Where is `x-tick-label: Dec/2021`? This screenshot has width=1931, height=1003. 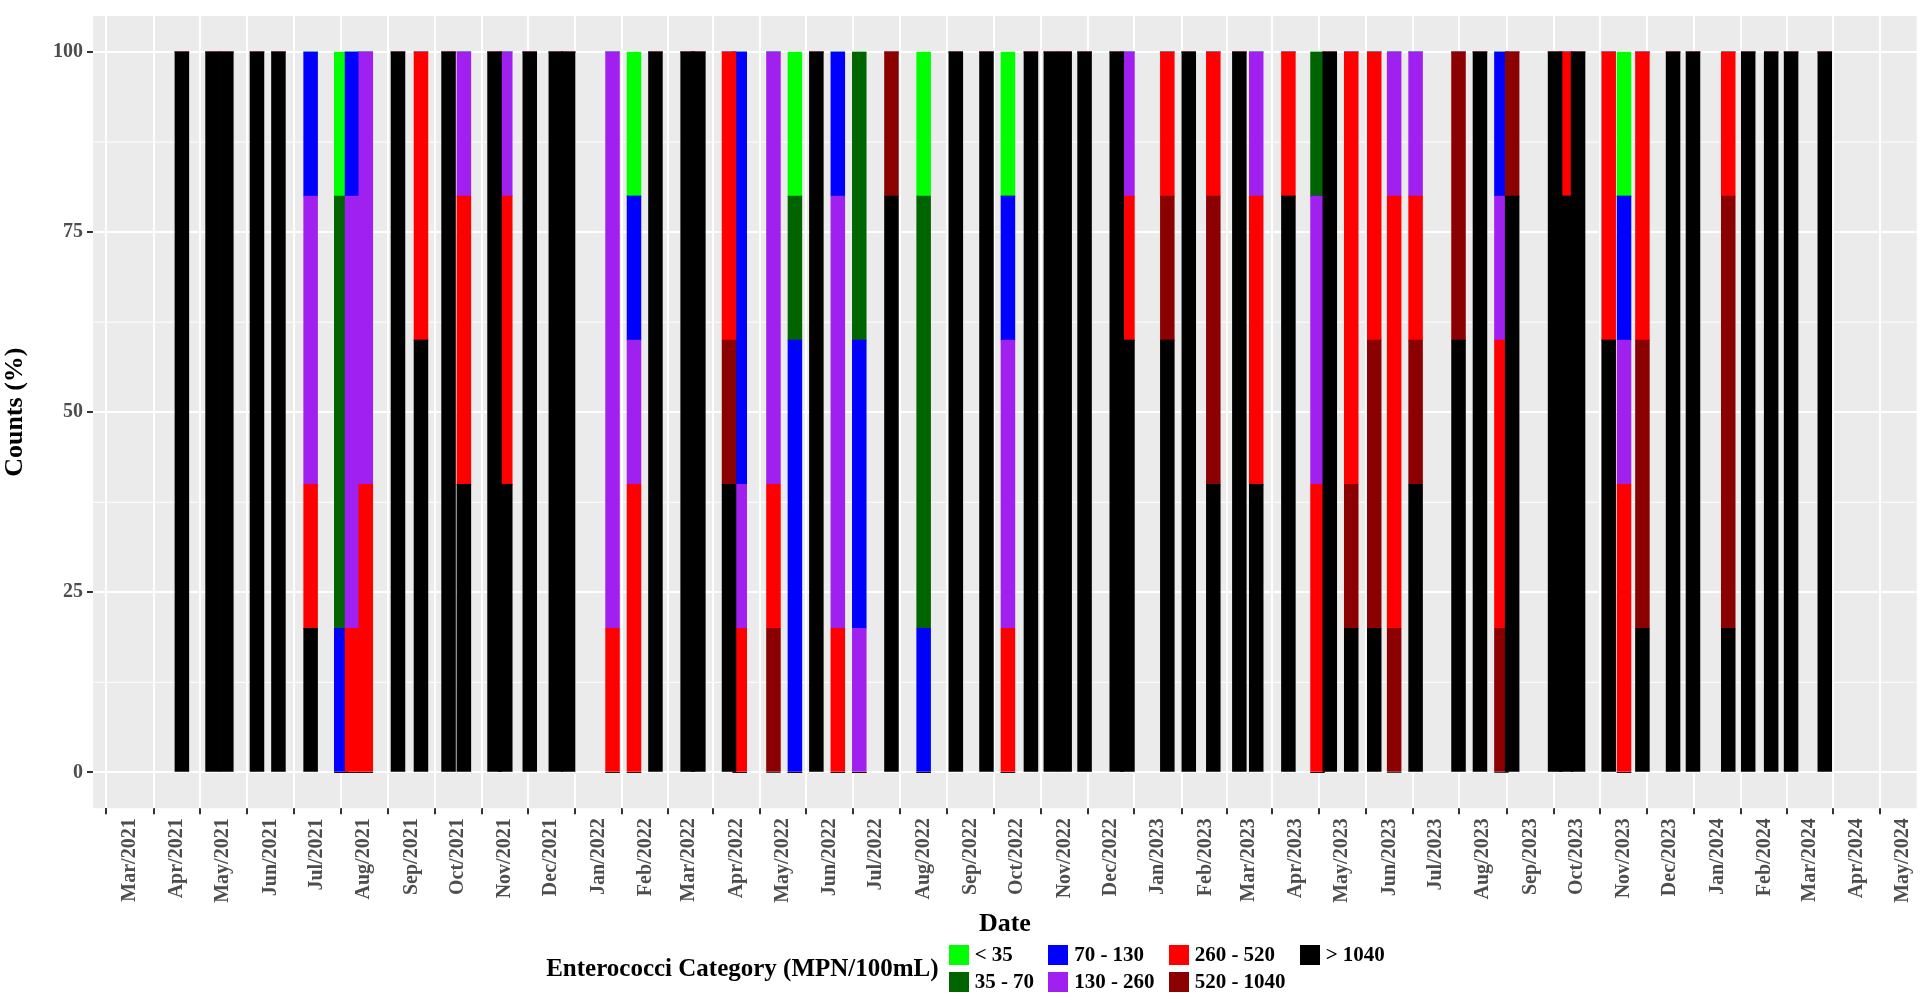 x-tick-label: Dec/2021 is located at coordinates (549, 857).